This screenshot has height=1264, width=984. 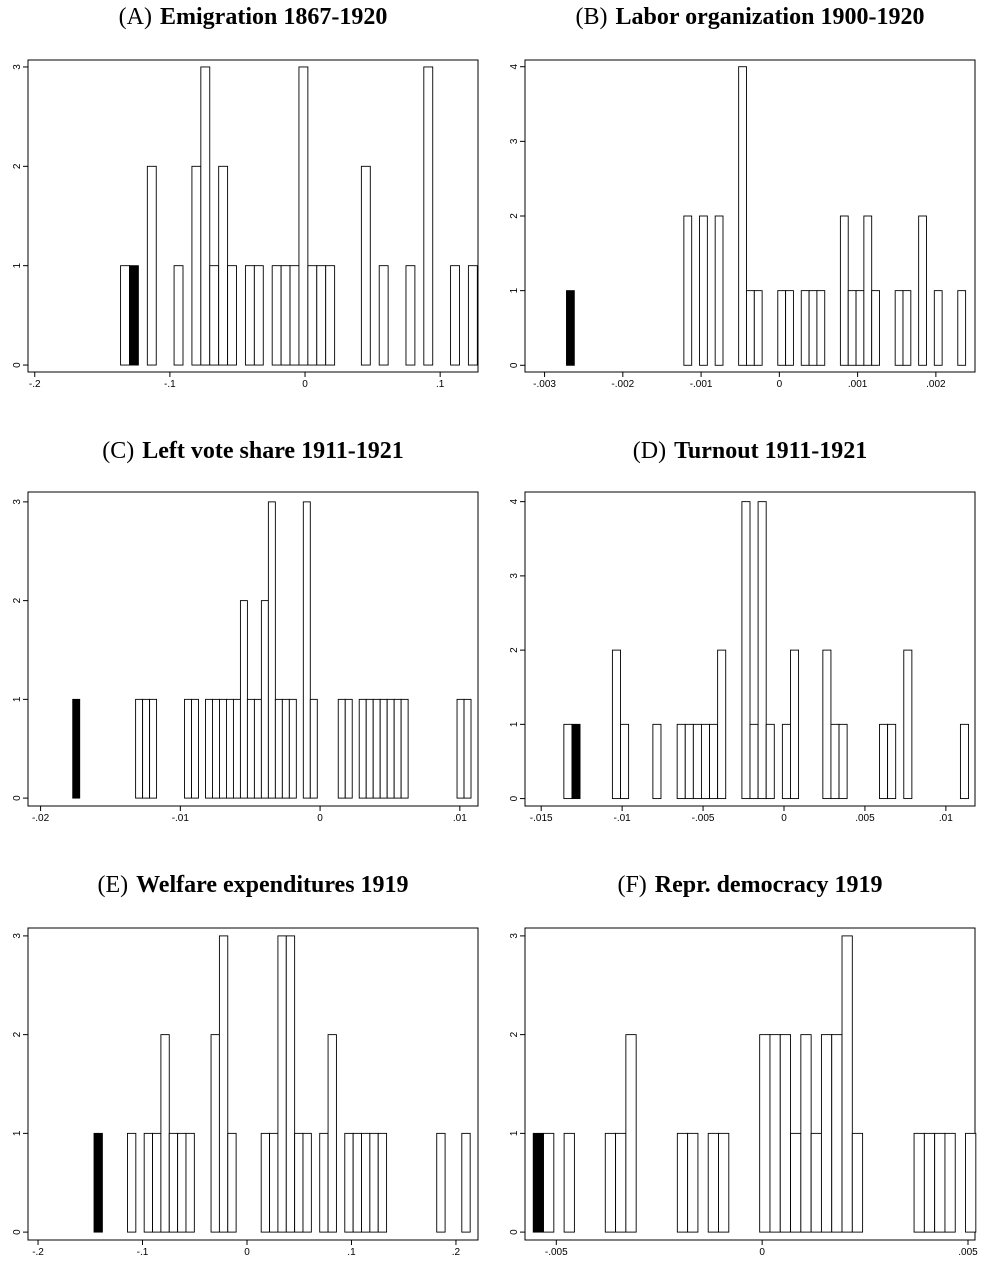 I want to click on title-text: Labor organization 1900-1920, so click(x=770, y=17).